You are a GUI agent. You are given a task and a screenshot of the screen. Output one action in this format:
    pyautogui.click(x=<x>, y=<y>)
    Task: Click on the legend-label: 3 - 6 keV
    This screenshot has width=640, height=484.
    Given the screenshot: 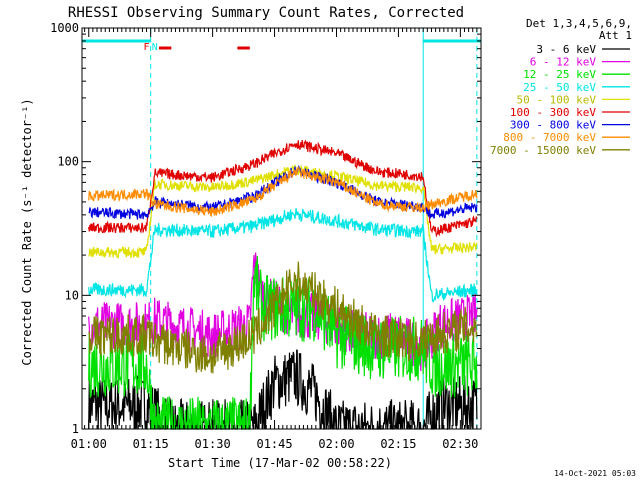 What is the action you would take?
    pyautogui.click(x=566, y=49)
    